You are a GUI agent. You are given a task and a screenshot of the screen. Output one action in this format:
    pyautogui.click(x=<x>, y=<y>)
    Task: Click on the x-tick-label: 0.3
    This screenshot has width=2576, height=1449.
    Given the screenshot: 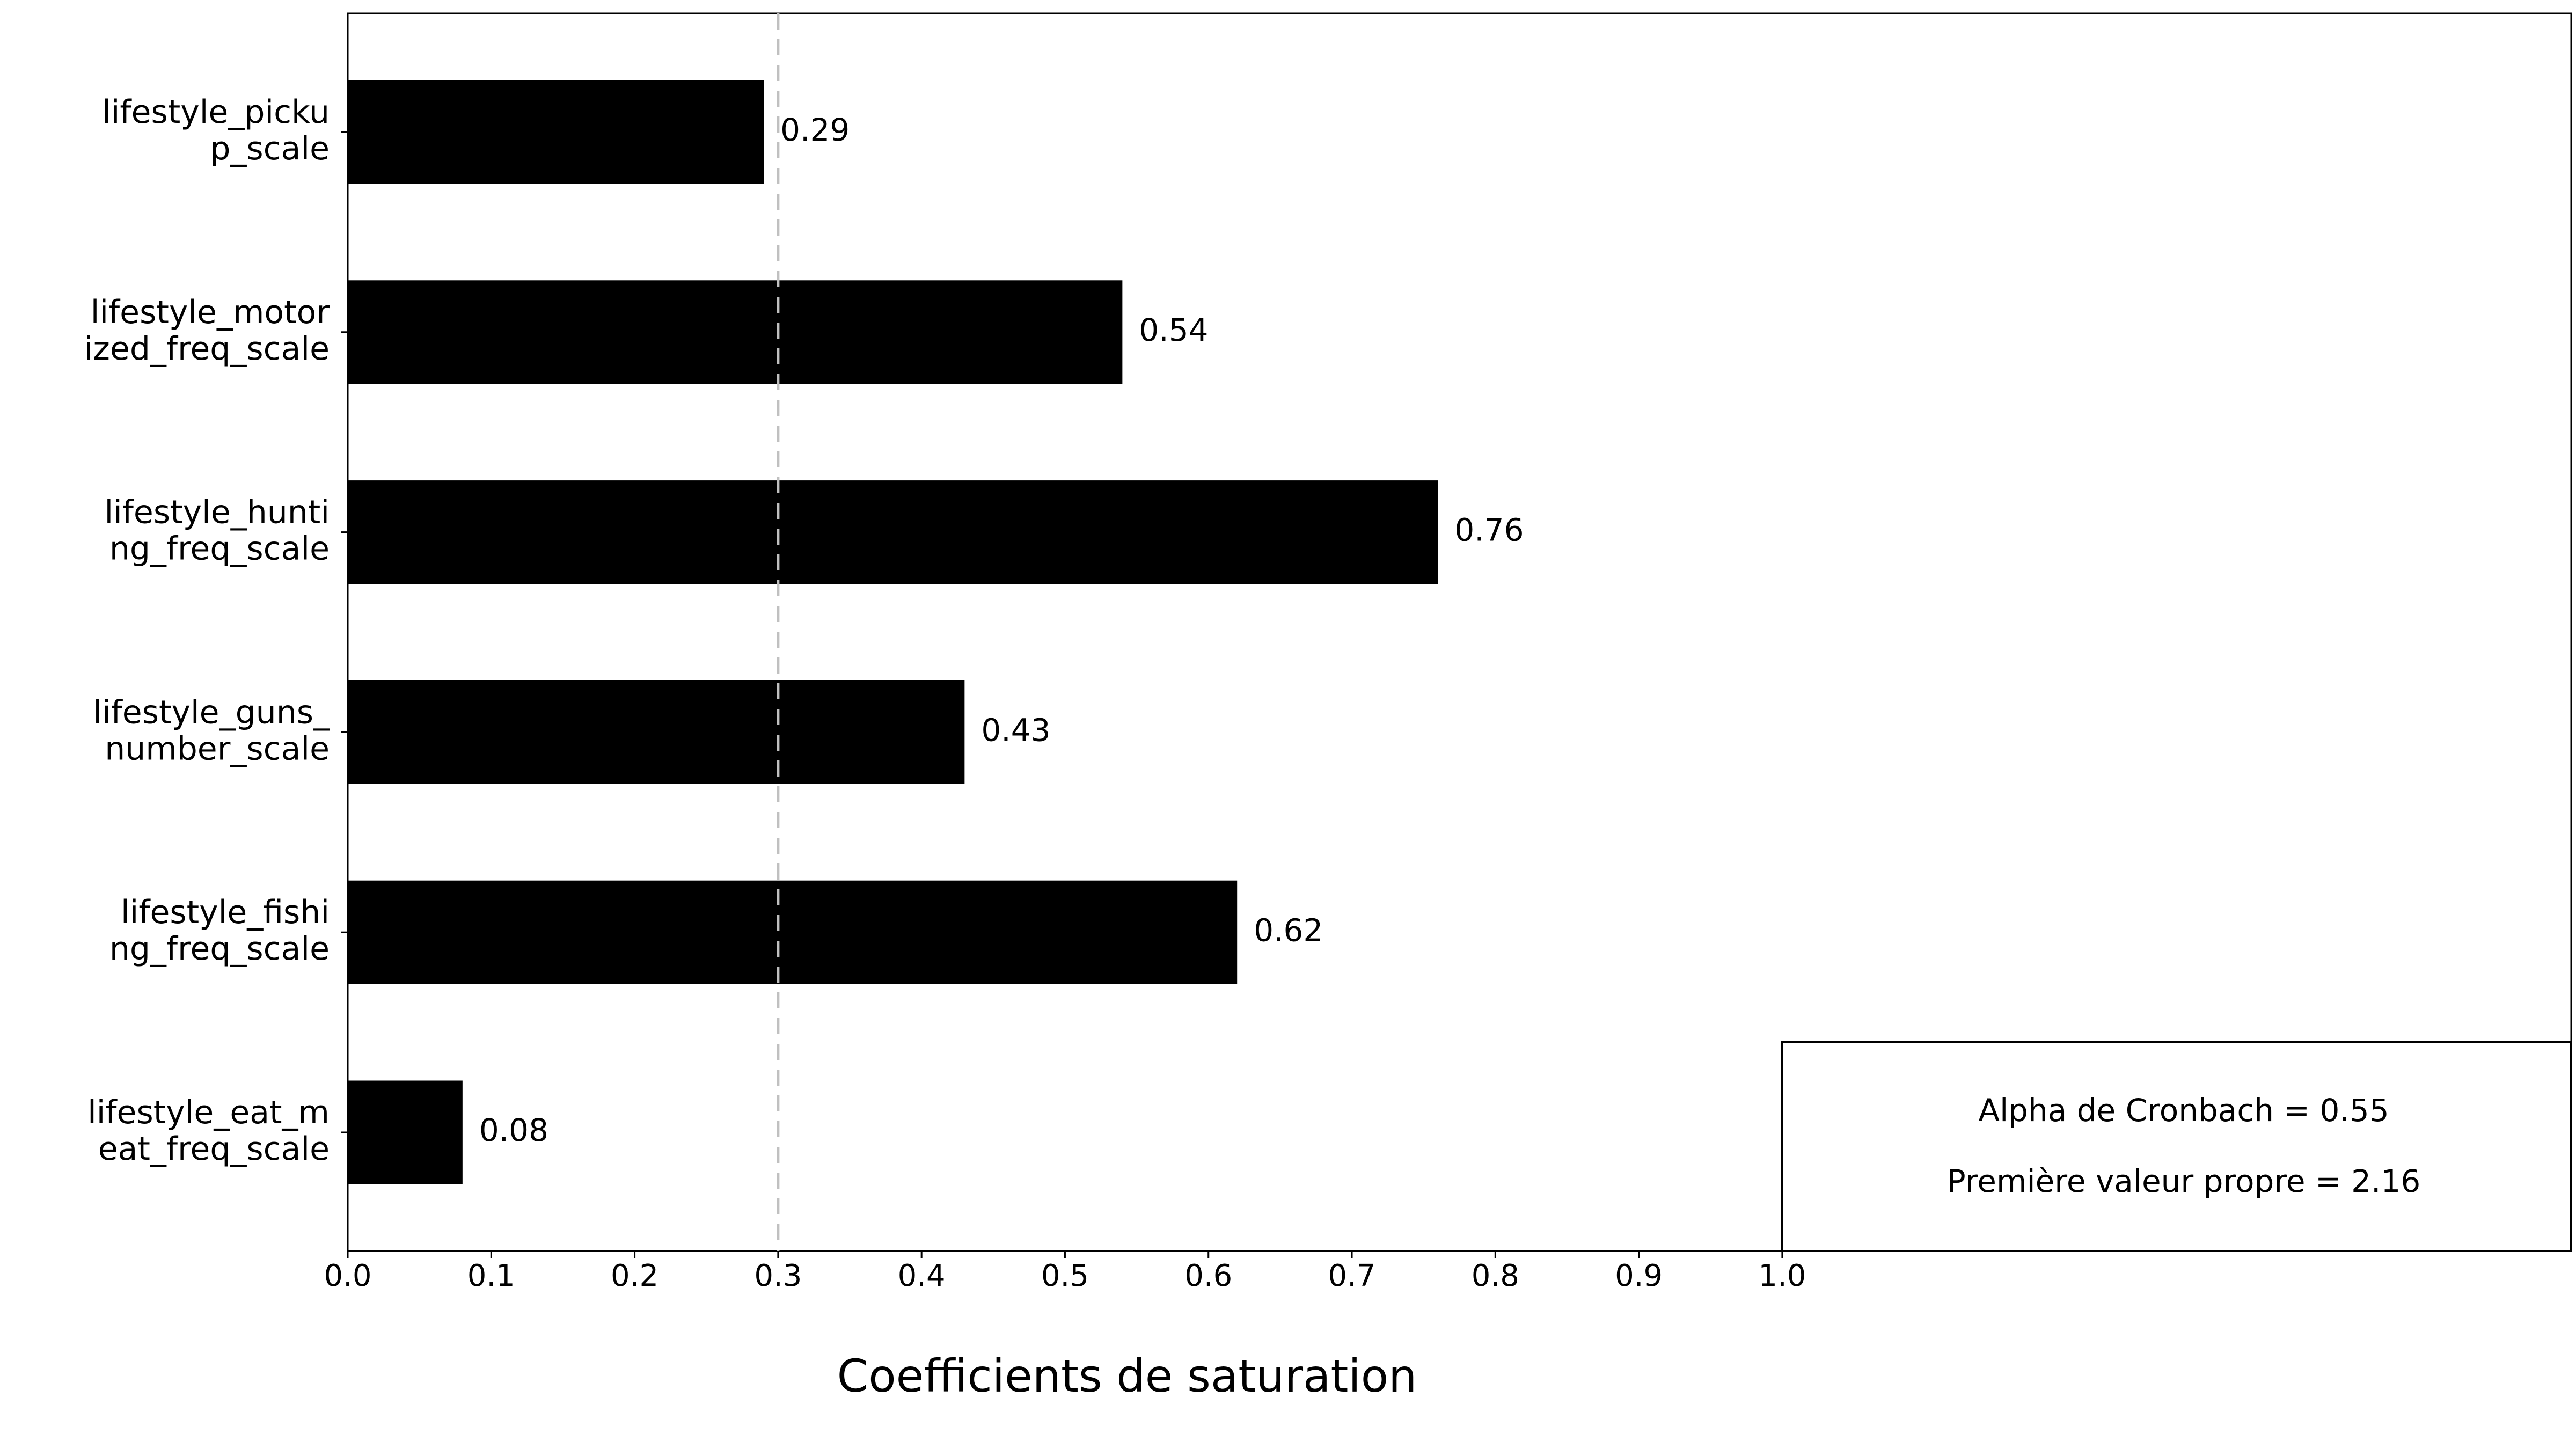 What is the action you would take?
    pyautogui.click(x=778, y=1275)
    